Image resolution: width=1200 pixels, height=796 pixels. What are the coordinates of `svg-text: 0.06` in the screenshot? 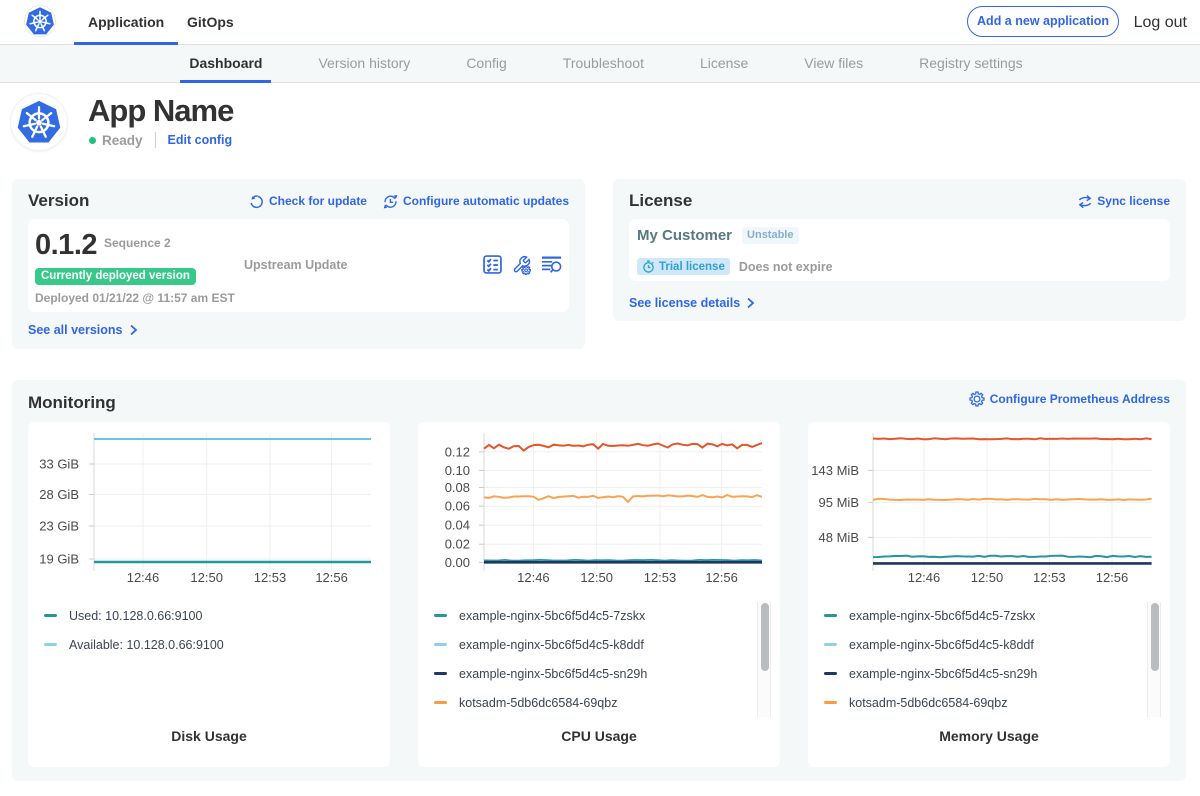 It's located at (457, 506).